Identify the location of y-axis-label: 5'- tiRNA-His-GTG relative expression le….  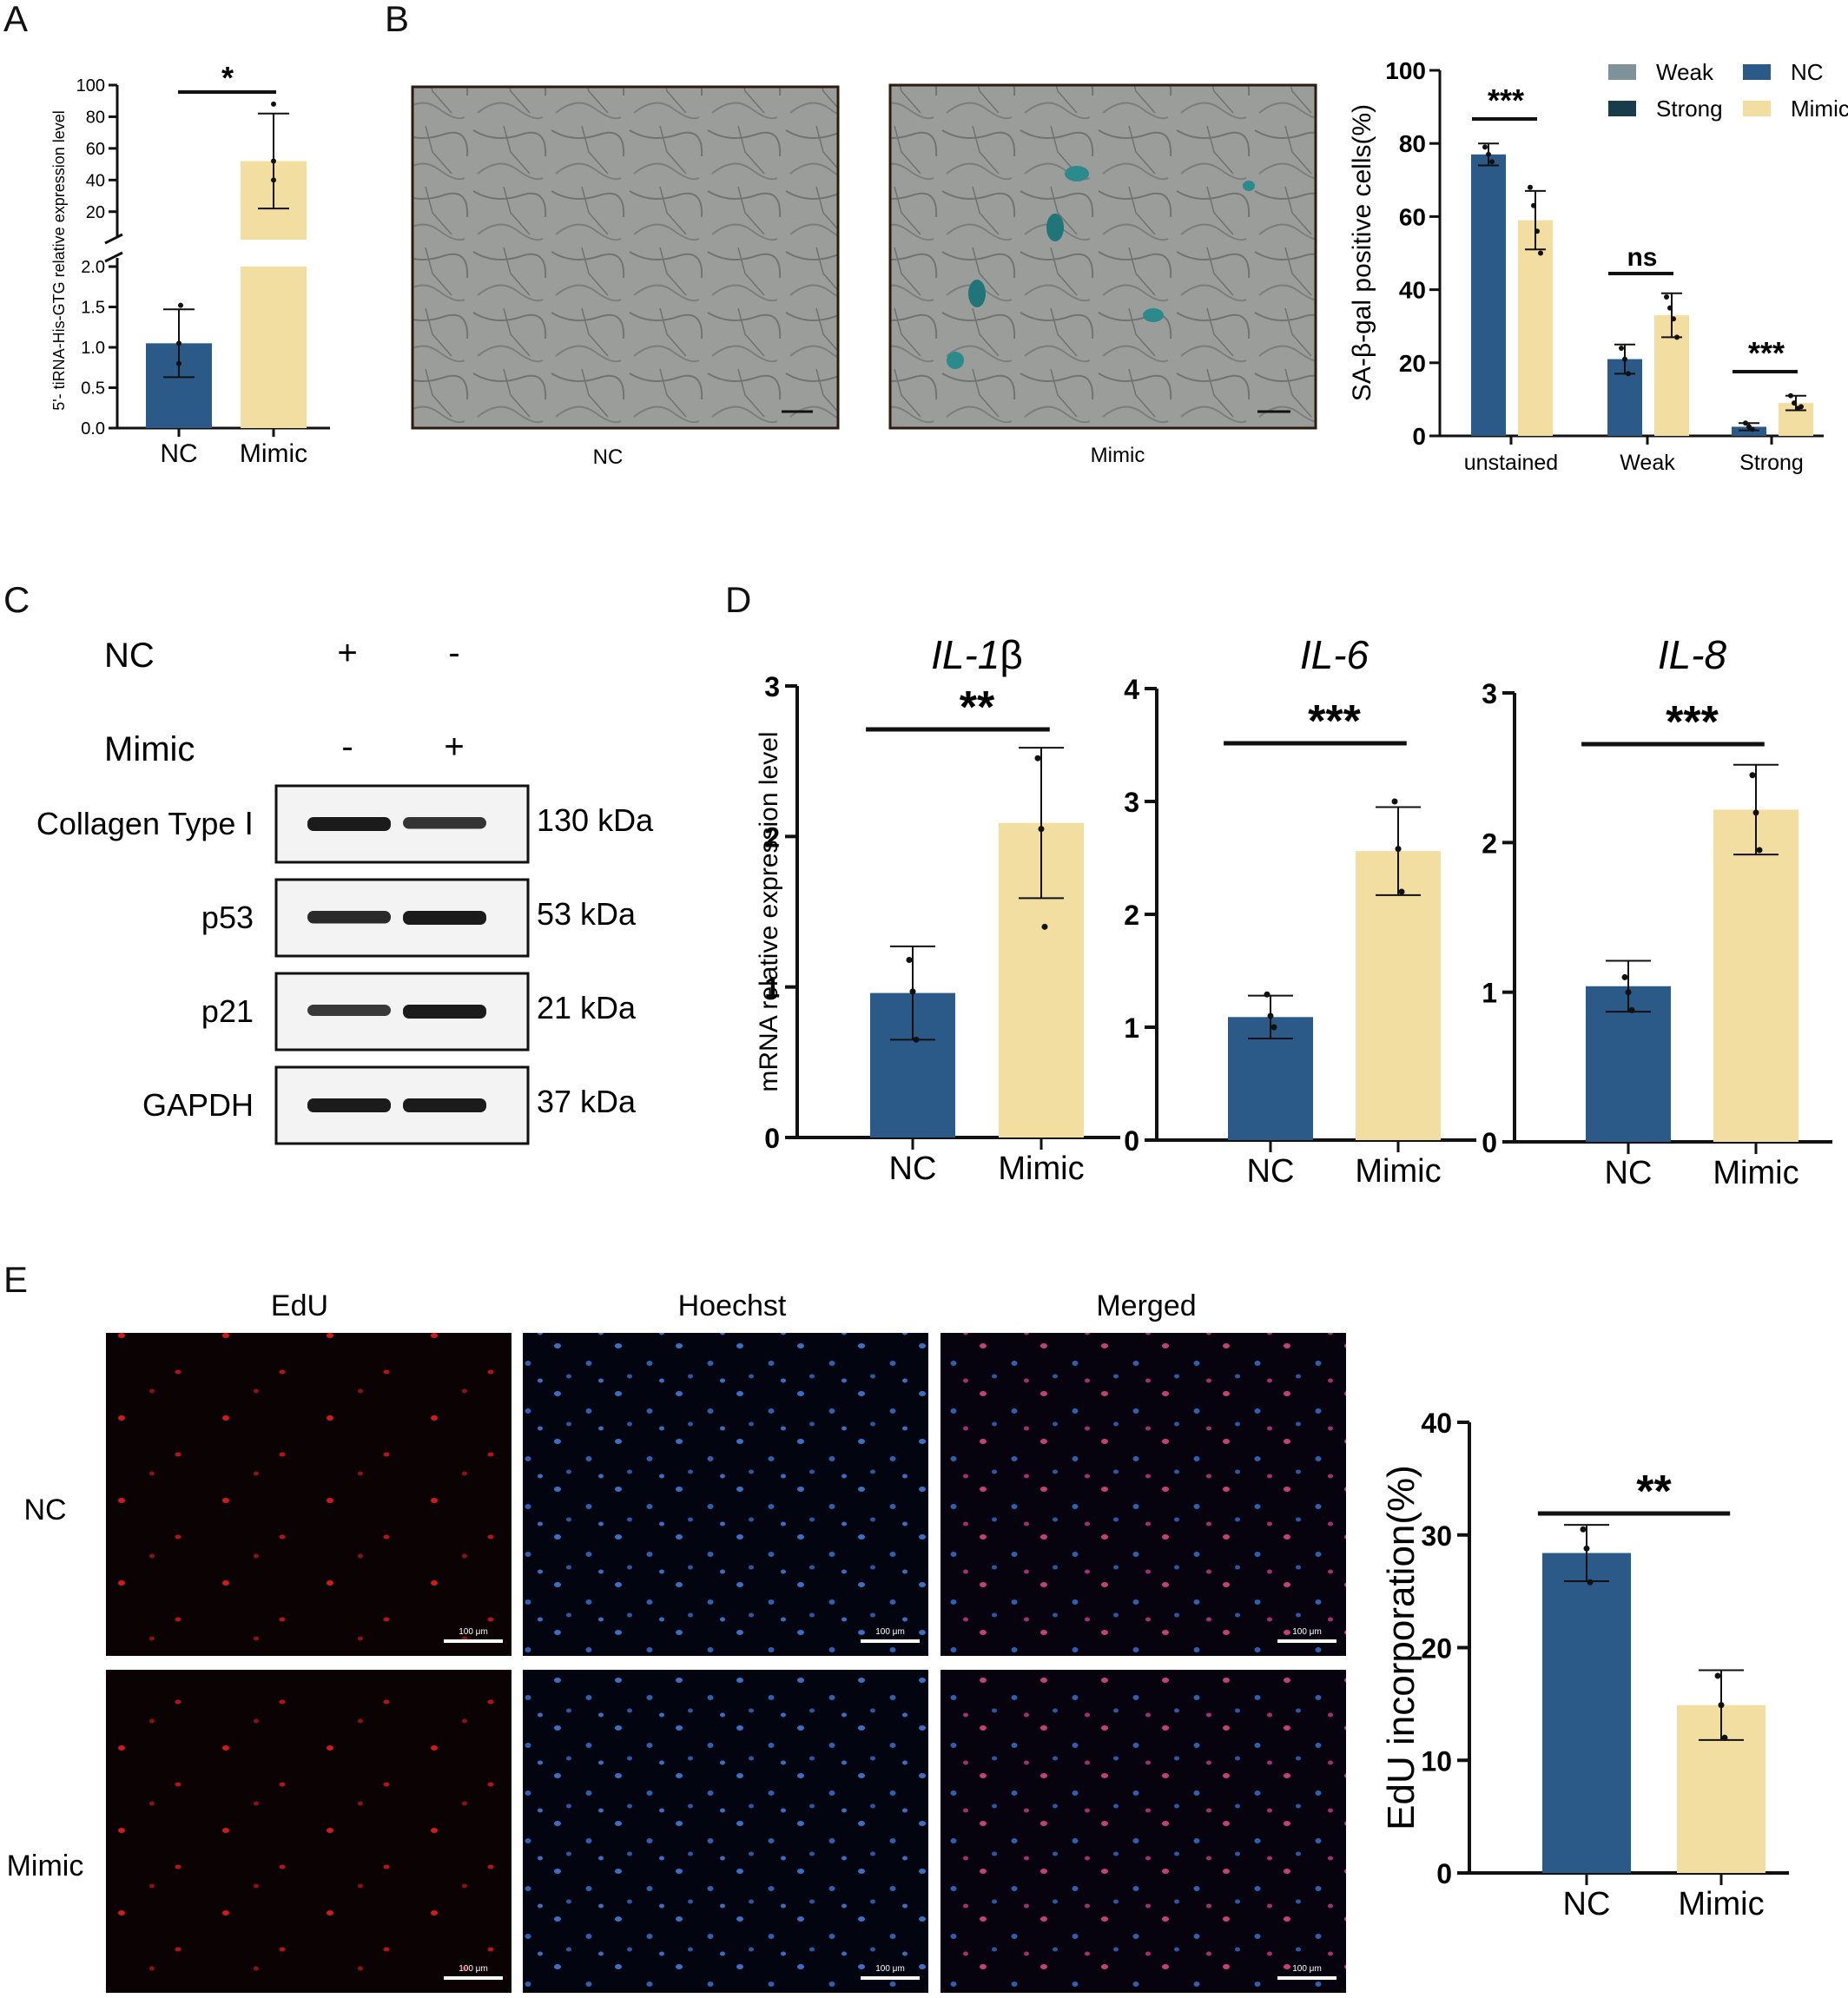
(59, 261).